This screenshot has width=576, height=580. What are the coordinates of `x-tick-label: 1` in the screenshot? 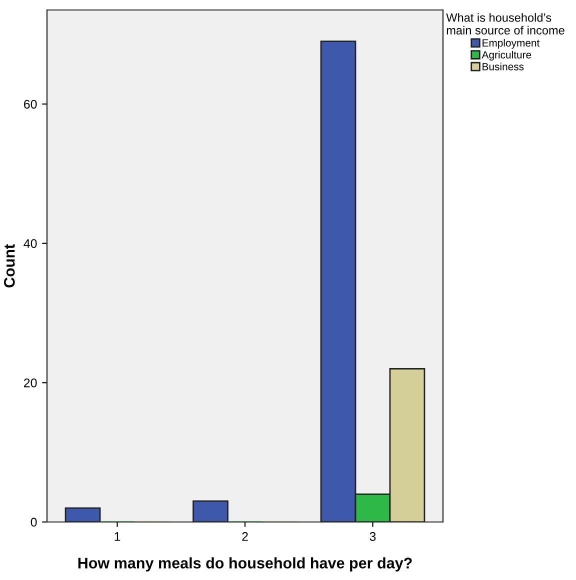 It's located at (117, 536).